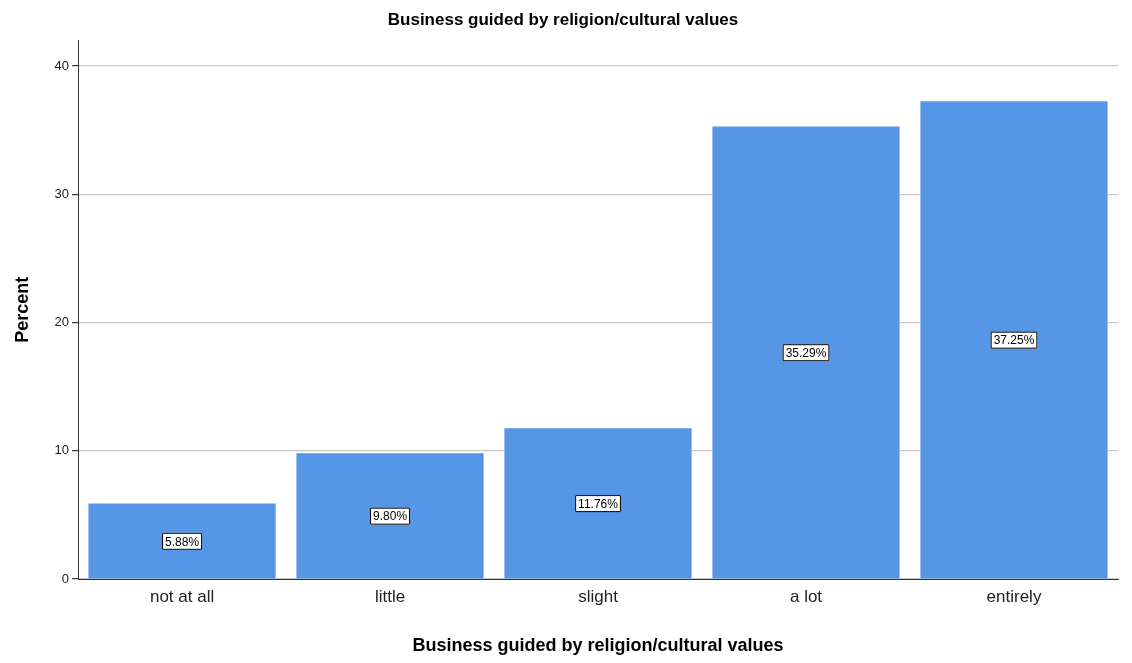 The width and height of the screenshot is (1132, 663). What do you see at coordinates (21, 309) in the screenshot?
I see `y-axis-title: Percent` at bounding box center [21, 309].